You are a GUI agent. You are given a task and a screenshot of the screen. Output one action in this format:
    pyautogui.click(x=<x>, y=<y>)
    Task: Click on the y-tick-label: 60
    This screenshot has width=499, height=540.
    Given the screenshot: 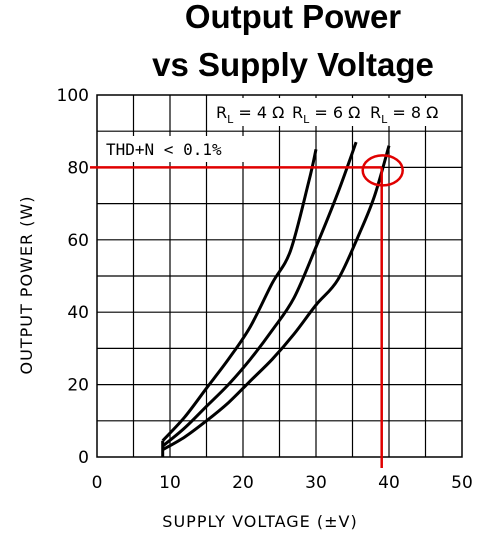 What is the action you would take?
    pyautogui.click(x=78, y=241)
    